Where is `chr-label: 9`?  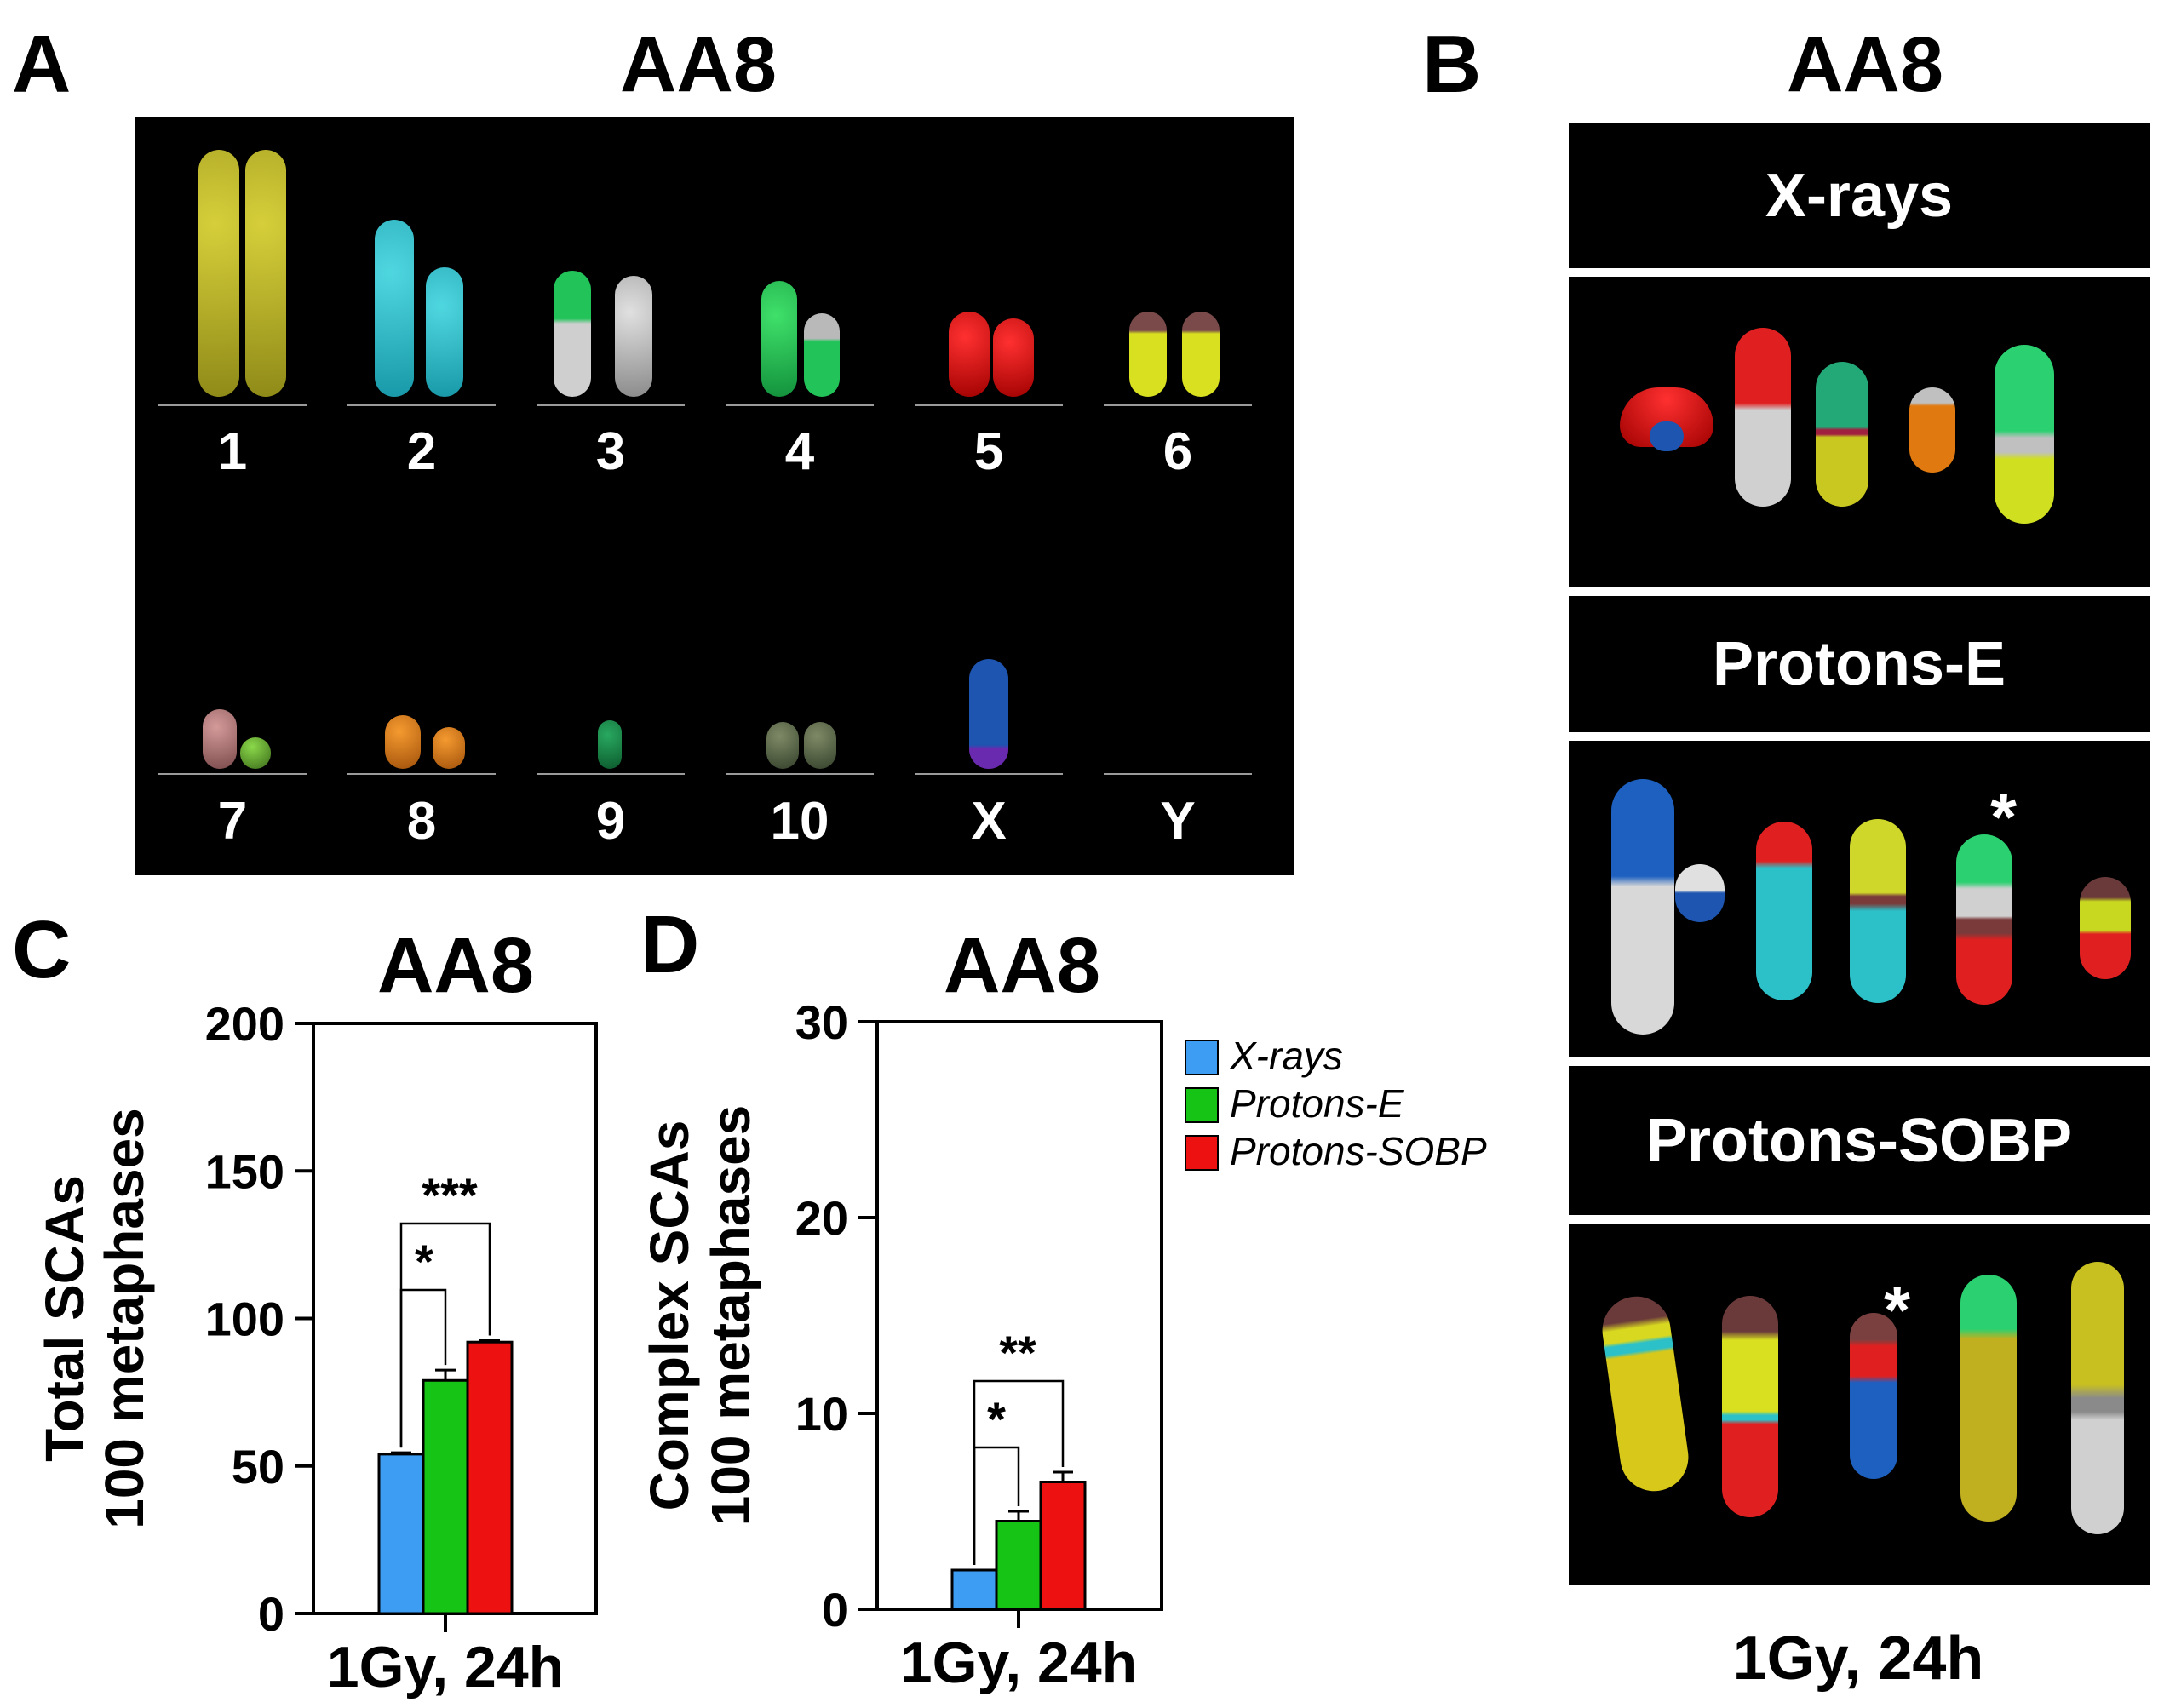 chr-label: 9 is located at coordinates (610, 822).